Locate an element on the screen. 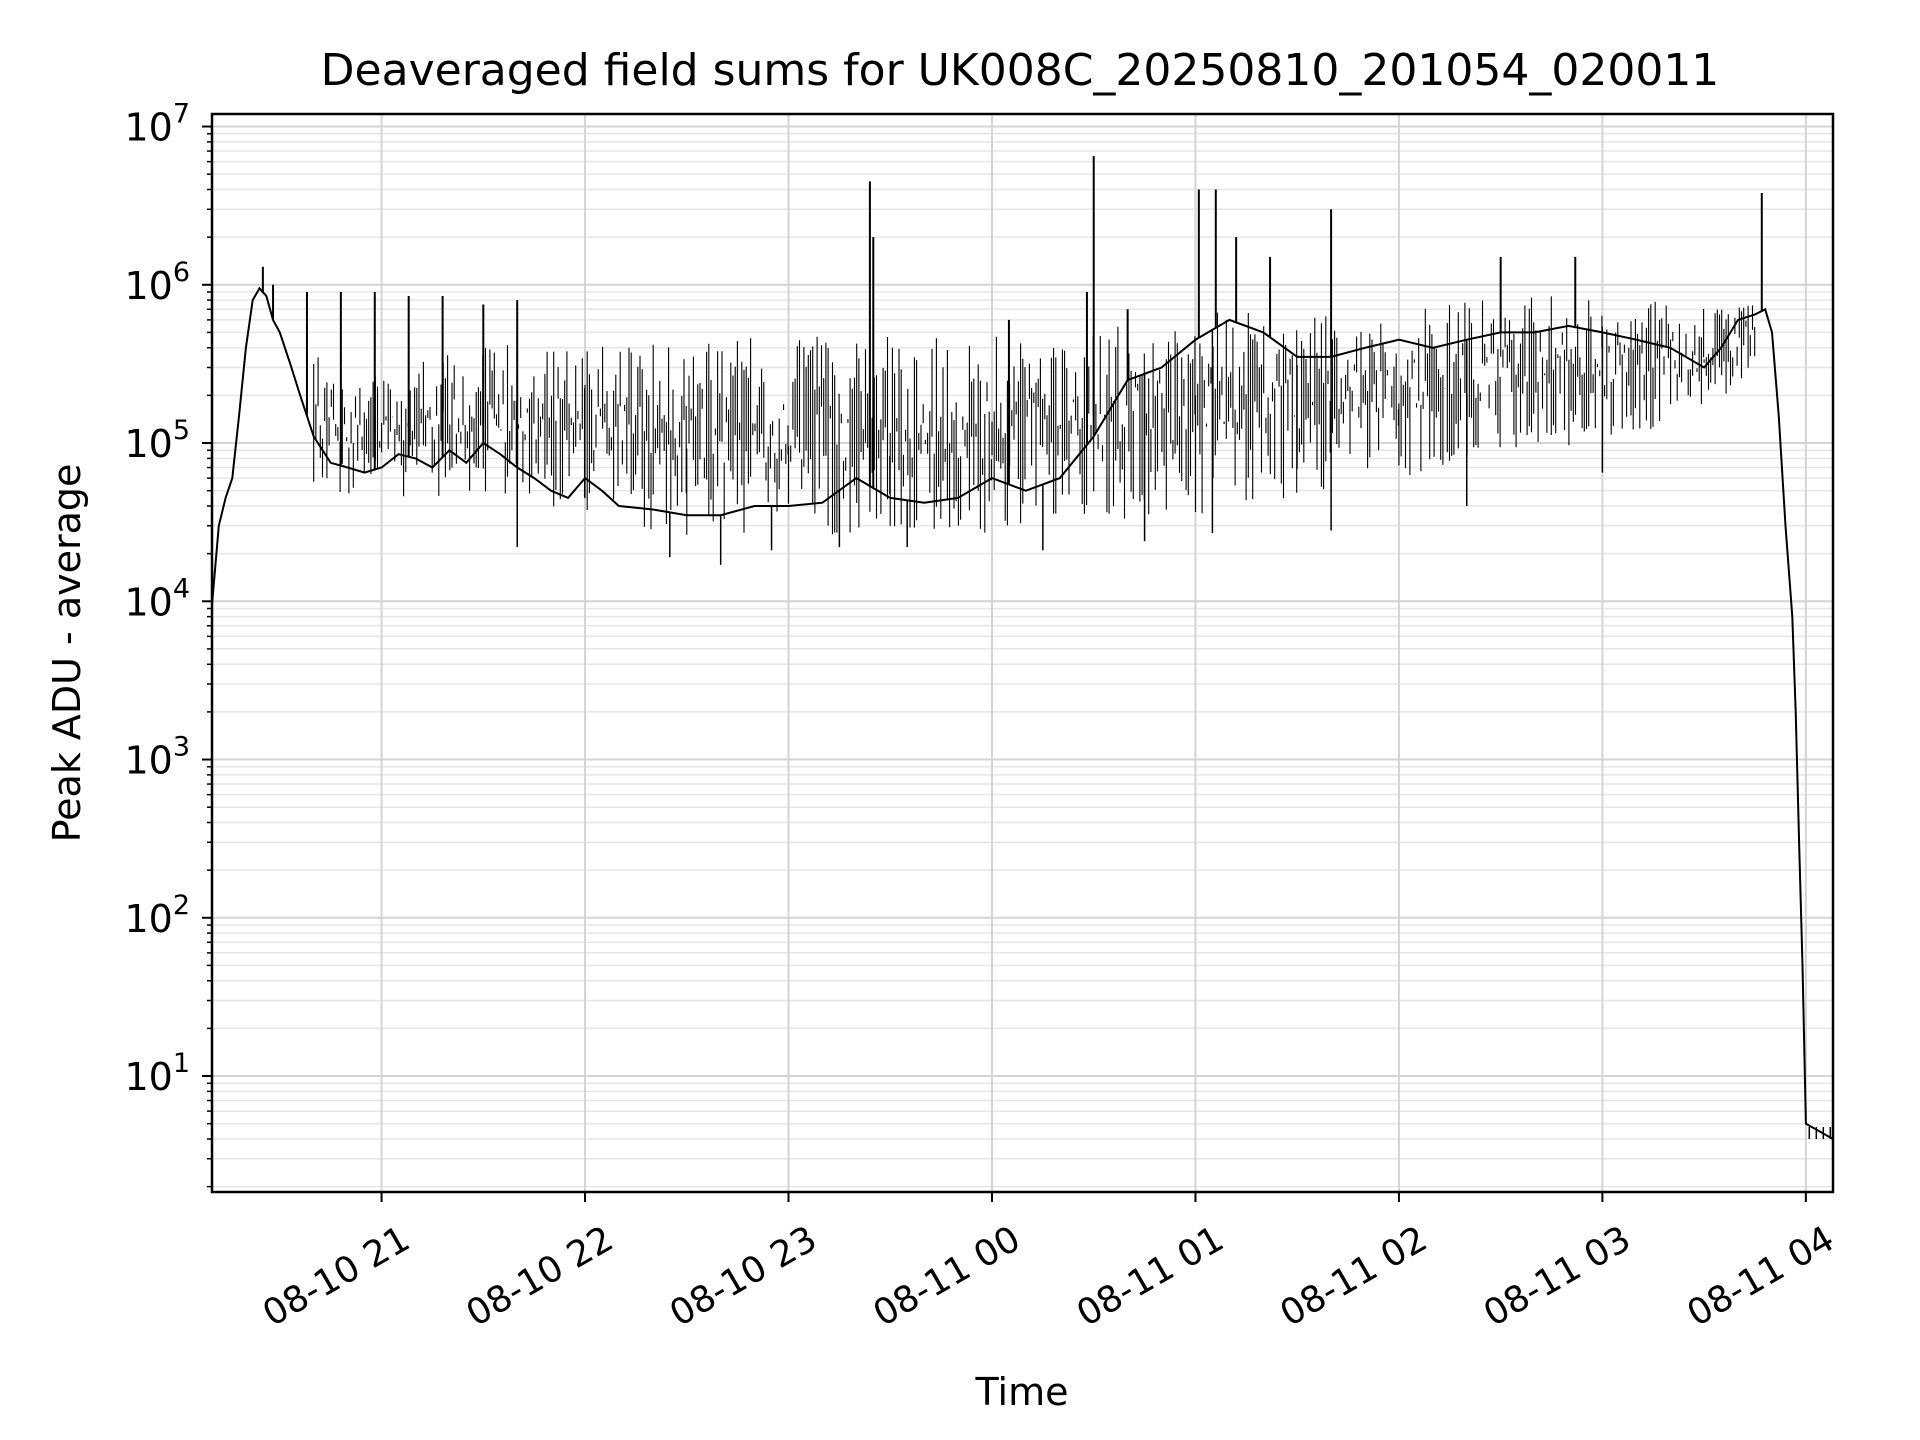 The width and height of the screenshot is (1920, 1440). x-axis-label: Time is located at coordinates (1022, 1392).